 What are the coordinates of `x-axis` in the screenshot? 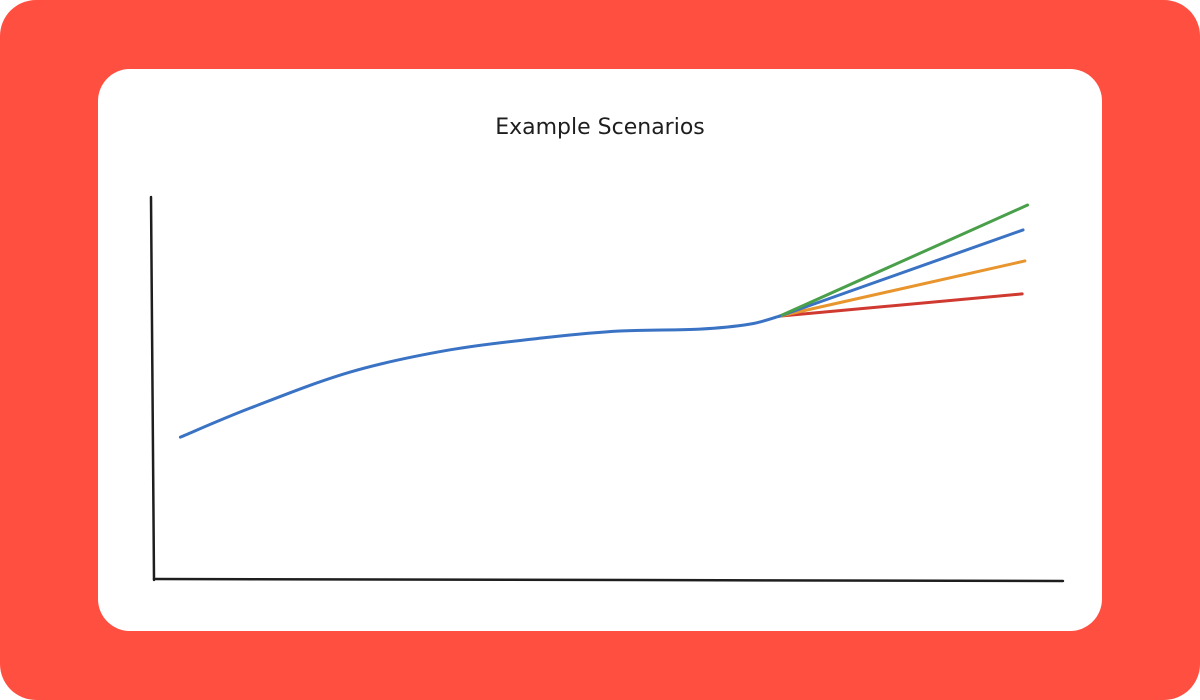 It's located at (608, 580).